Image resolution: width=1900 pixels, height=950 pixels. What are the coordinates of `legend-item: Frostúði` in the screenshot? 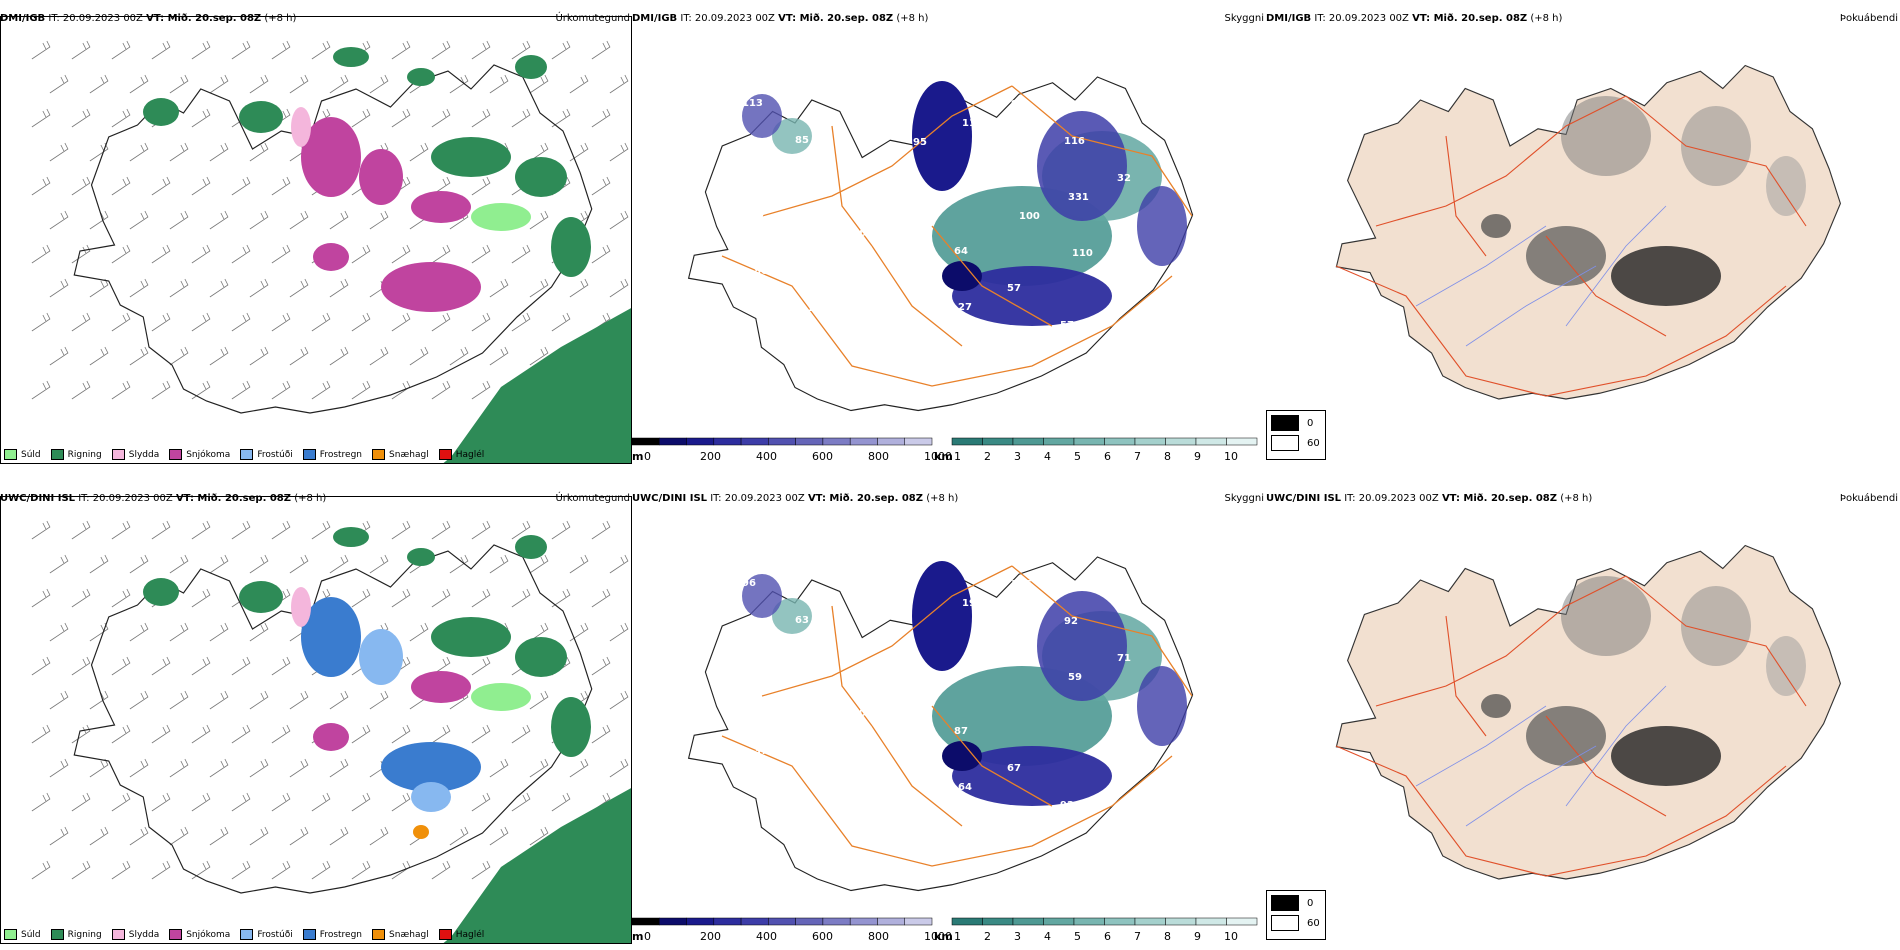 It's located at (266, 454).